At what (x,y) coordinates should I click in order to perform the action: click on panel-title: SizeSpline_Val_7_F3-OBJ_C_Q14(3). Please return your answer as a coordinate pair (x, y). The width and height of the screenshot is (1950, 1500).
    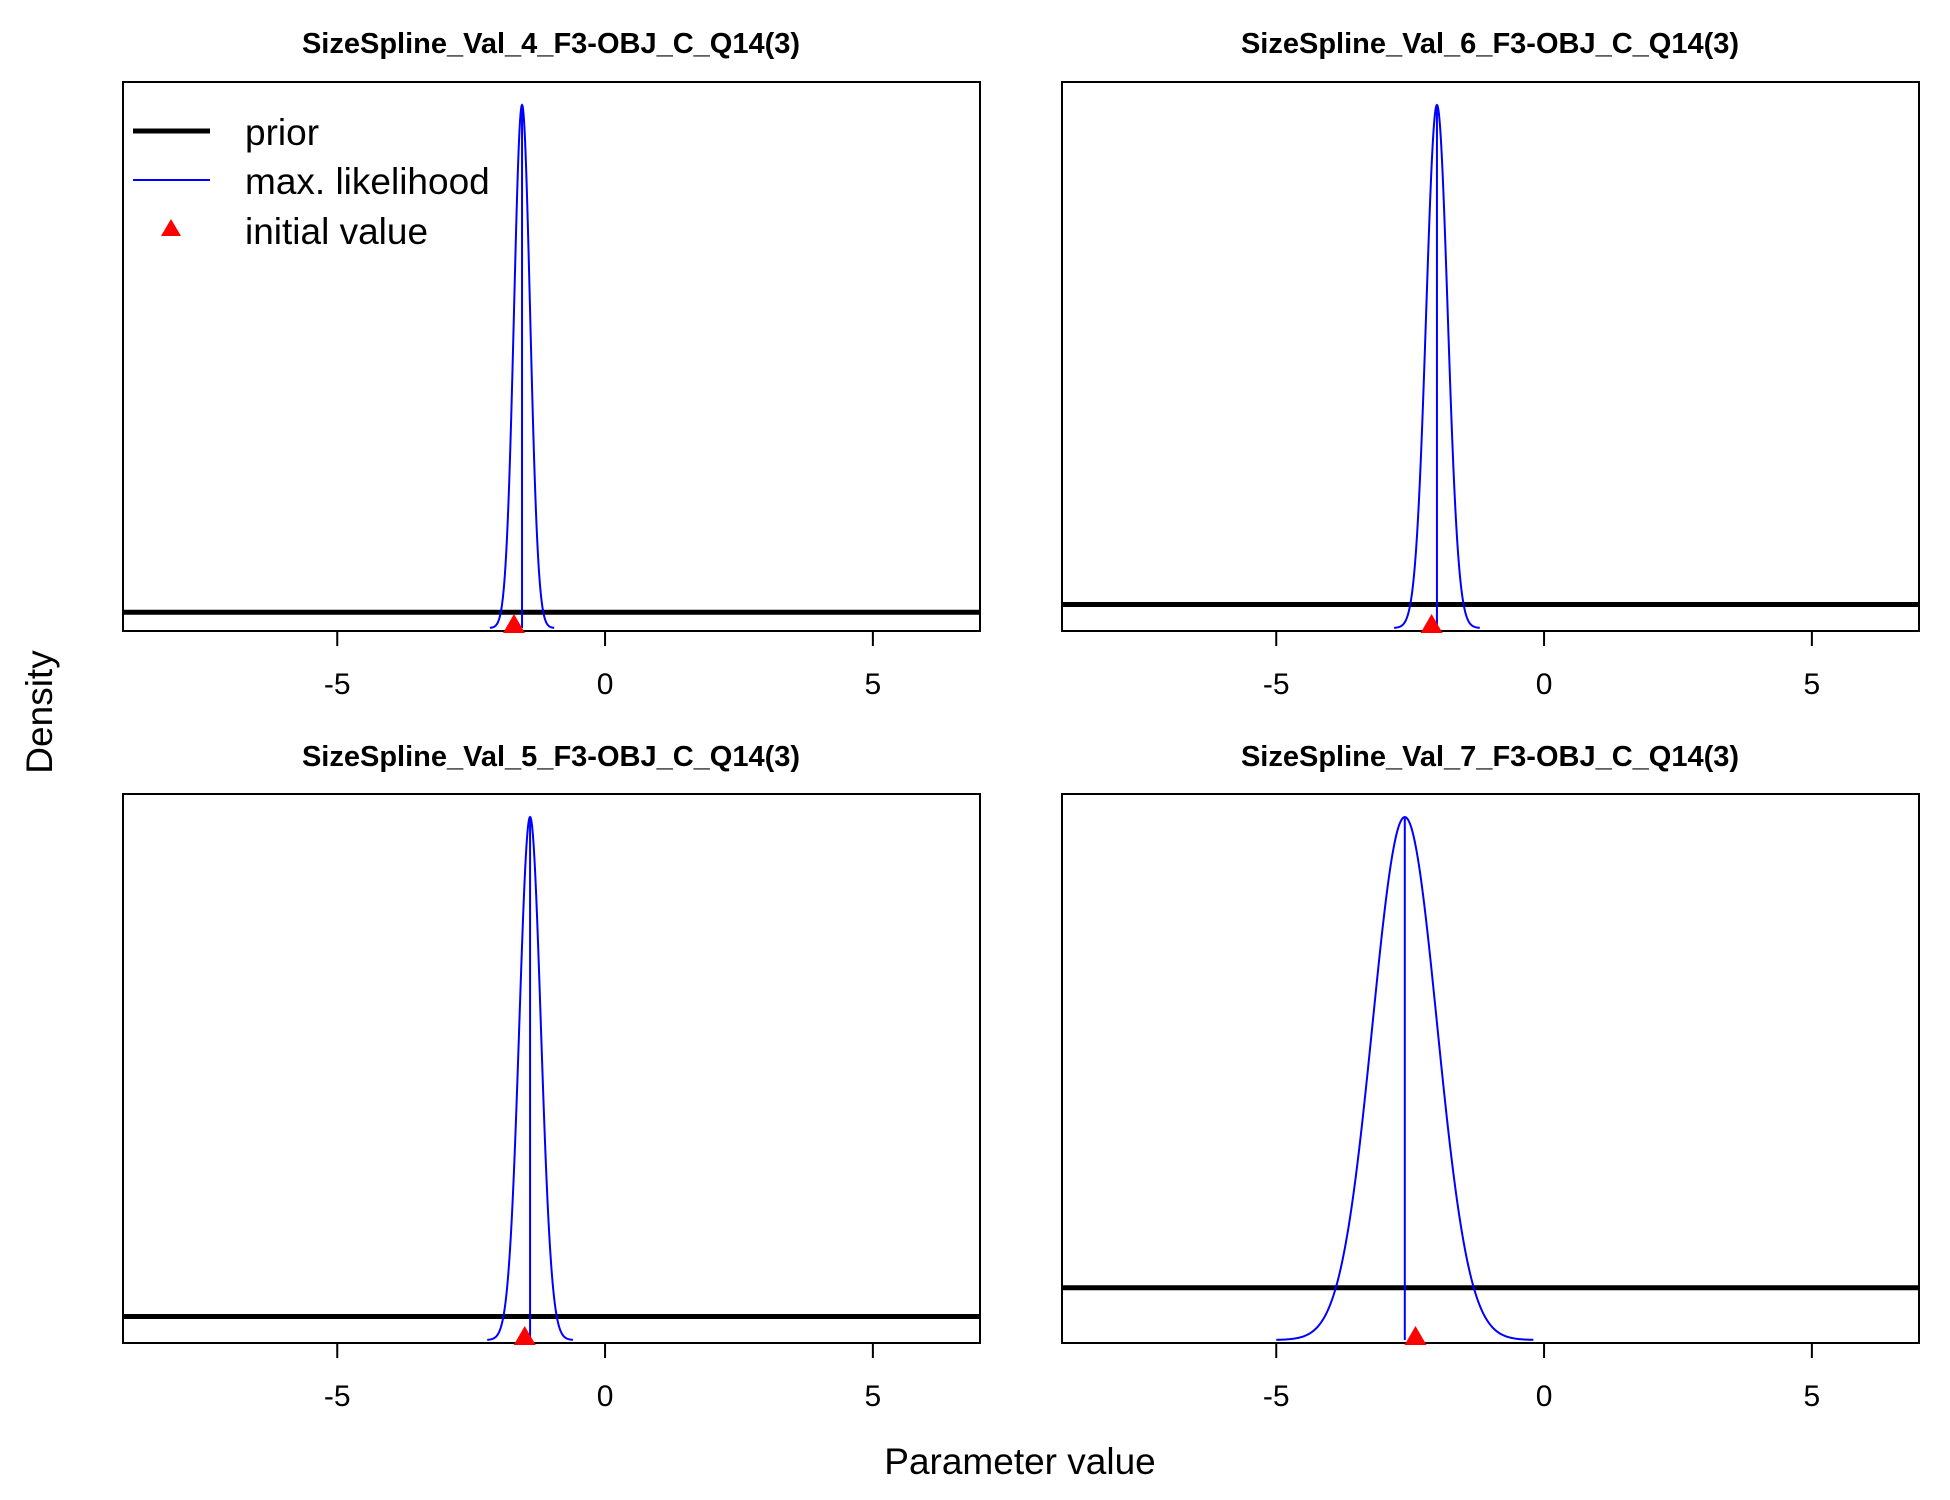
    Looking at the image, I should click on (1490, 757).